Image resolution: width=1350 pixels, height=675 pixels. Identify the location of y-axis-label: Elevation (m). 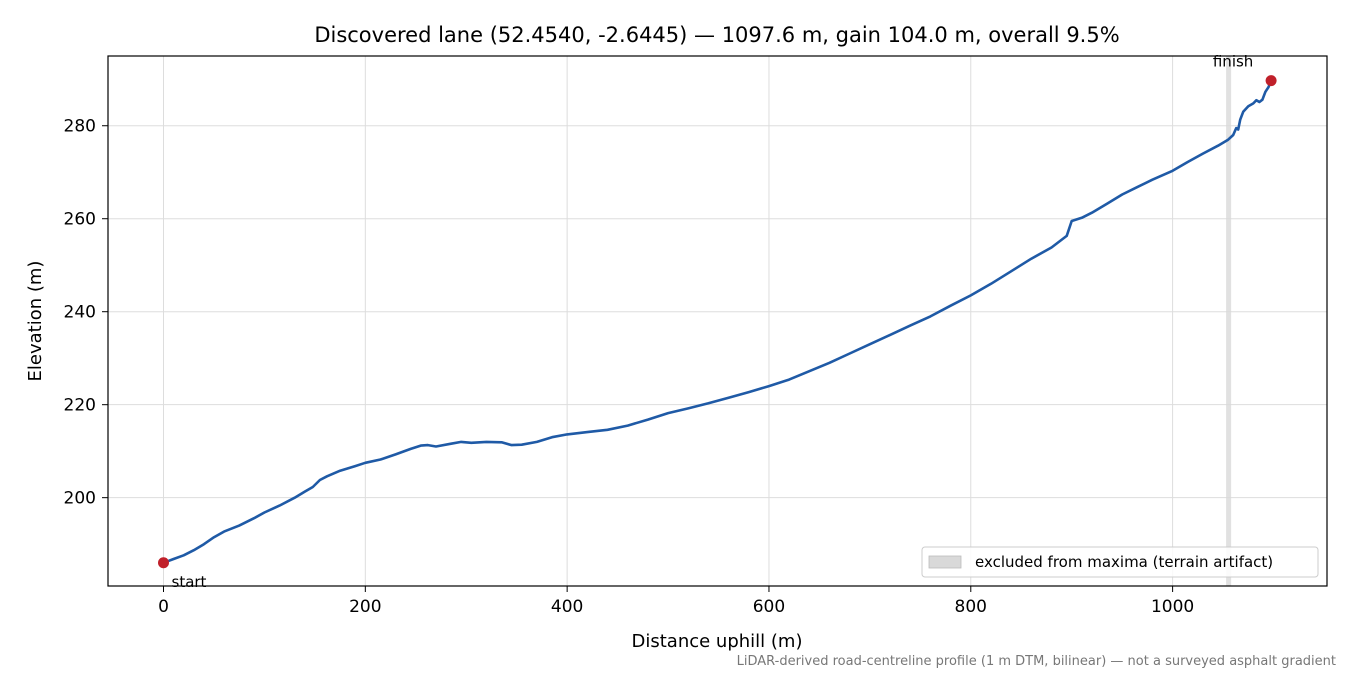
(35, 321).